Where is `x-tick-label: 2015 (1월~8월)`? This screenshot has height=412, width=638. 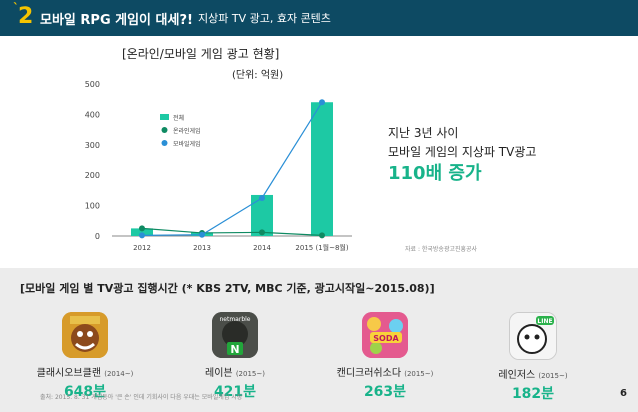 x-tick-label: 2015 (1월~8월) is located at coordinates (321, 247).